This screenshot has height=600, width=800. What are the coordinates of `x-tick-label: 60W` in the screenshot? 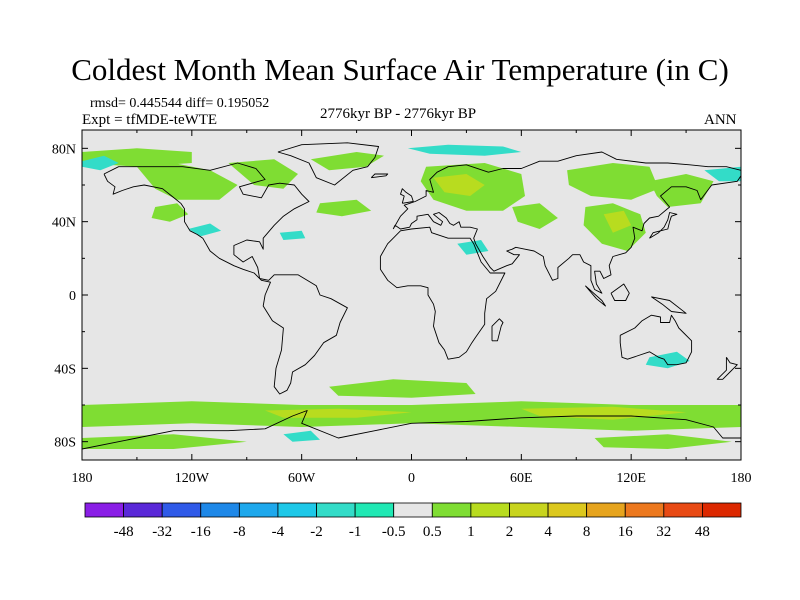 It's located at (302, 478).